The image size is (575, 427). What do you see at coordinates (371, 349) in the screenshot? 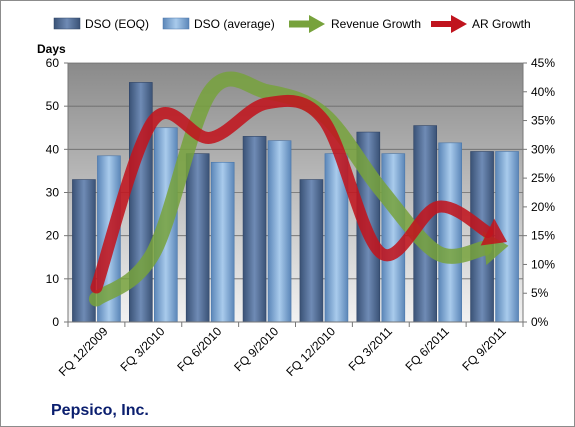
I see `x-tick-label: FQ 3/2011` at bounding box center [371, 349].